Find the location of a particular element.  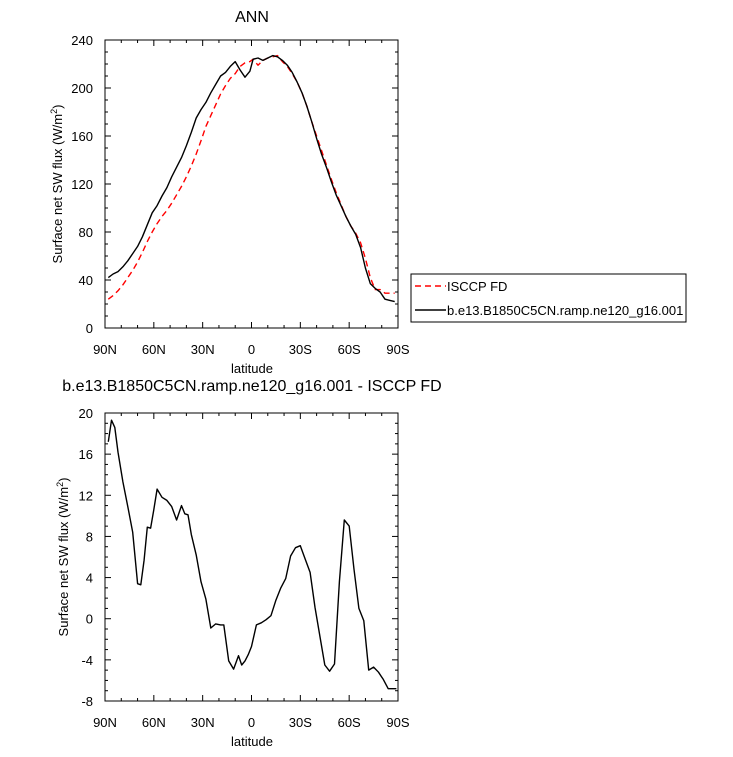

y-tick-label: 120 is located at coordinates (82, 184).